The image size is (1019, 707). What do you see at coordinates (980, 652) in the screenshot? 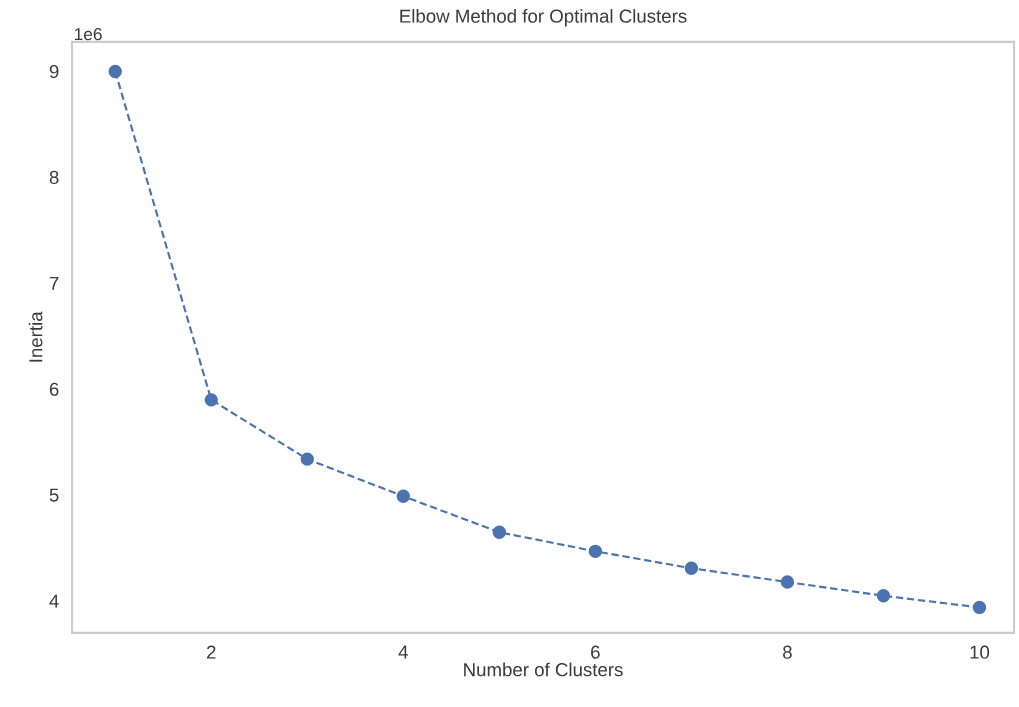
I see `x-tick-label: 10` at bounding box center [980, 652].